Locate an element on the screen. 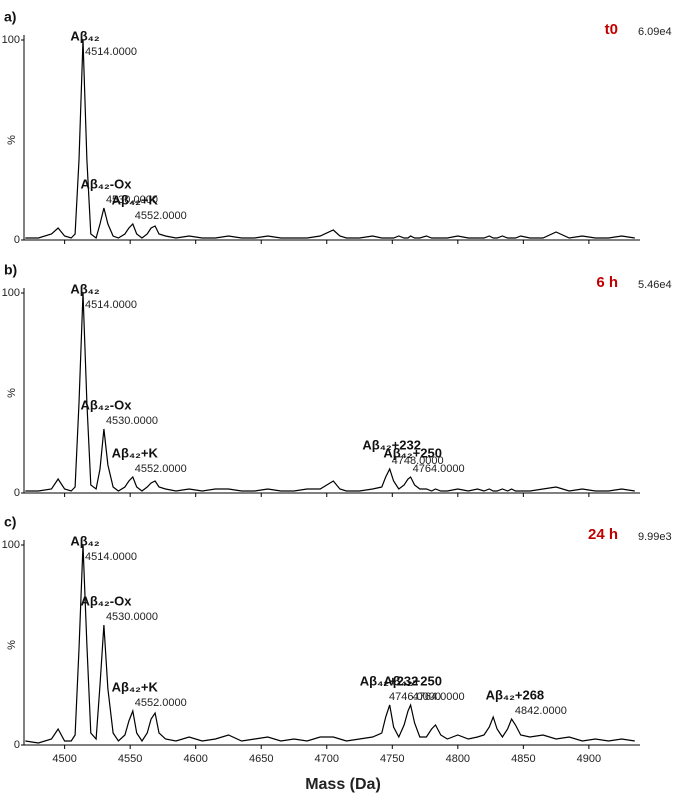 Image resolution: width=687 pixels, height=799 pixels. peak-name: Aβ₄₂+268 is located at coordinates (515, 694).